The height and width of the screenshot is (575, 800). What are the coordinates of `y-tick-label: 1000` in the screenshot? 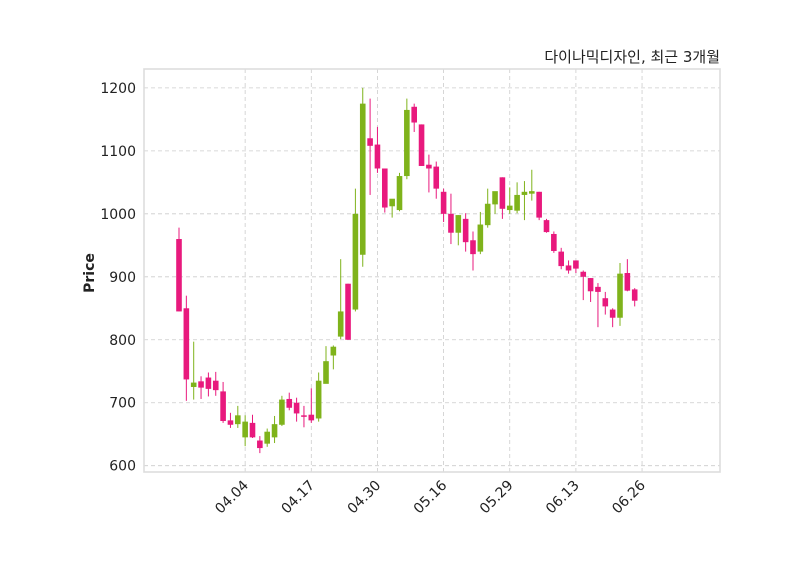 It's located at (118, 215).